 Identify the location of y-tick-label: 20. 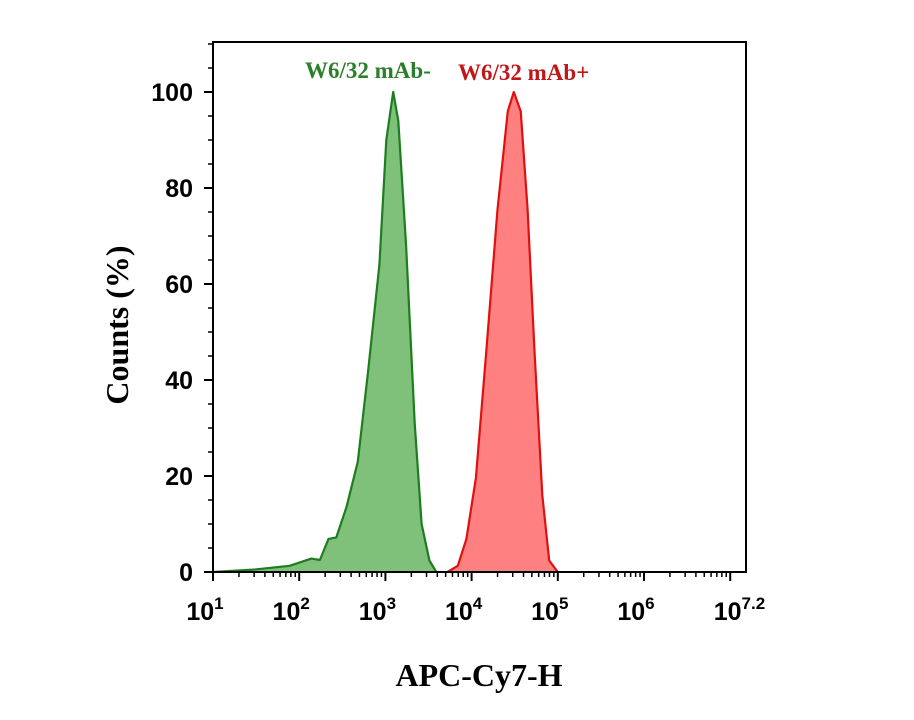
(179, 477).